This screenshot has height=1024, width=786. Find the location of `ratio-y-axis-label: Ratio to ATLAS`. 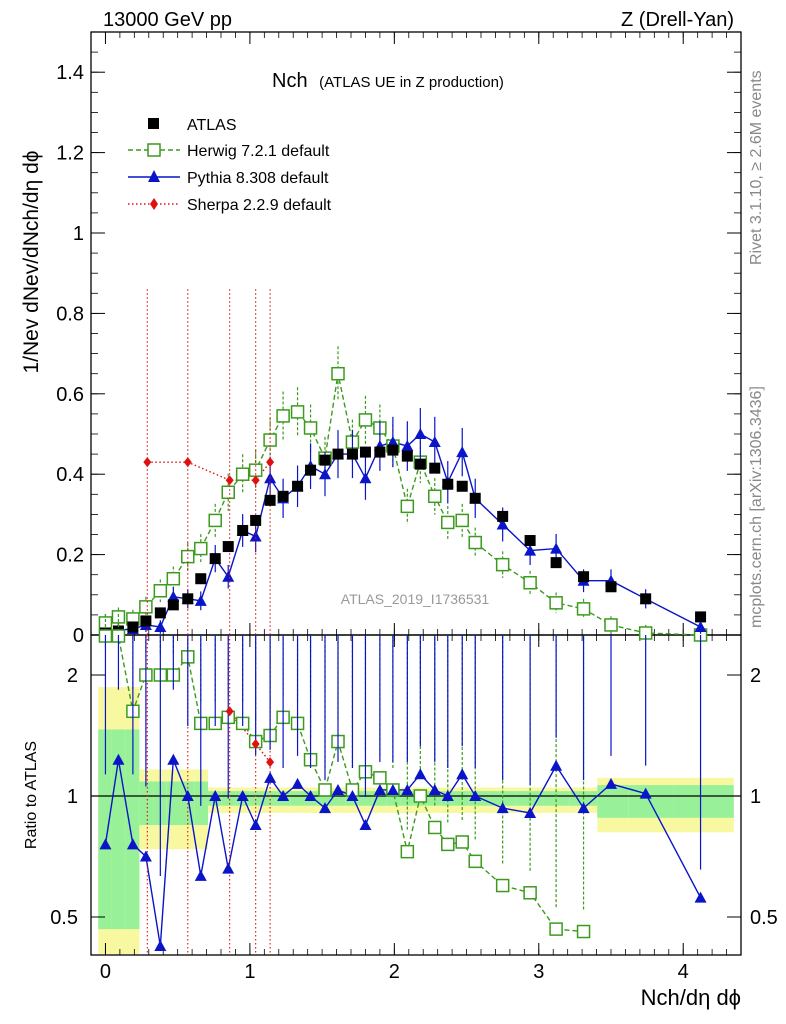

ratio-y-axis-label: Ratio to ATLAS is located at coordinates (31, 795).